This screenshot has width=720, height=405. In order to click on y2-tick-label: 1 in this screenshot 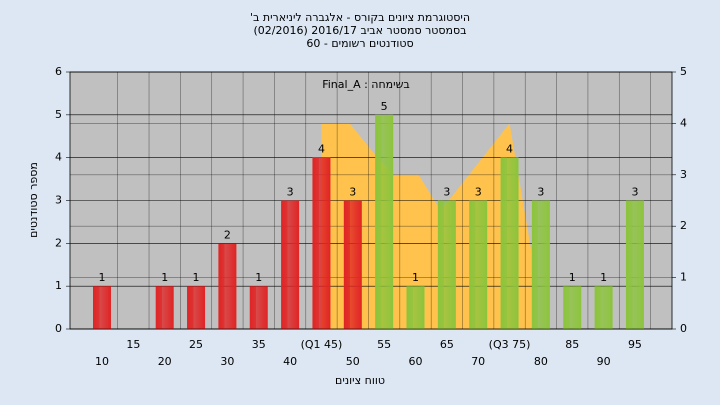, I will do `click(683, 277)`.